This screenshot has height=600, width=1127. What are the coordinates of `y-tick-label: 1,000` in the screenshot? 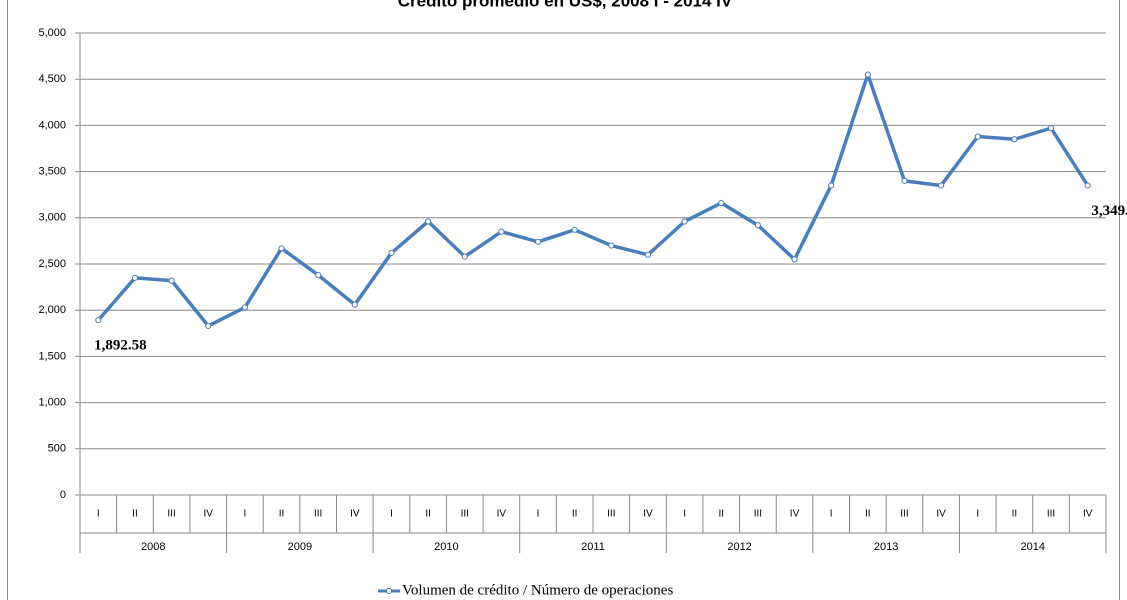 It's located at (52, 403).